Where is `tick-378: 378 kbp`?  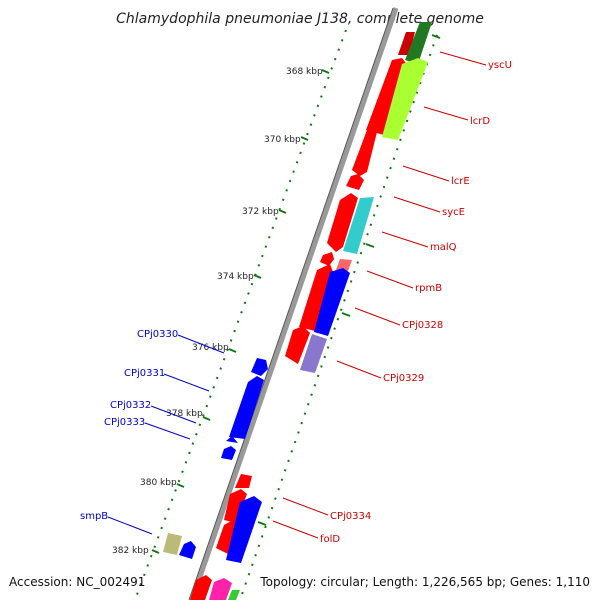 tick-378: 378 kbp is located at coordinates (188, 415).